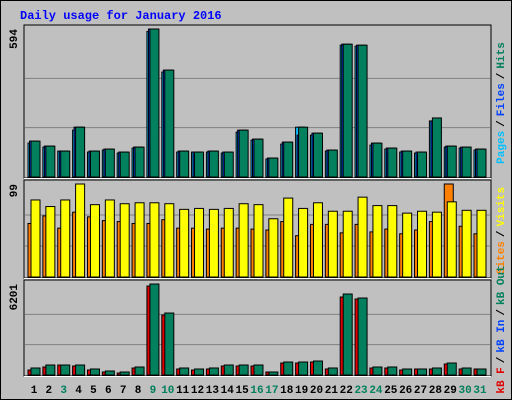 Image resolution: width=512 pixels, height=400 pixels. What do you see at coordinates (301, 391) in the screenshot?
I see `x-tick-label: 19` at bounding box center [301, 391].